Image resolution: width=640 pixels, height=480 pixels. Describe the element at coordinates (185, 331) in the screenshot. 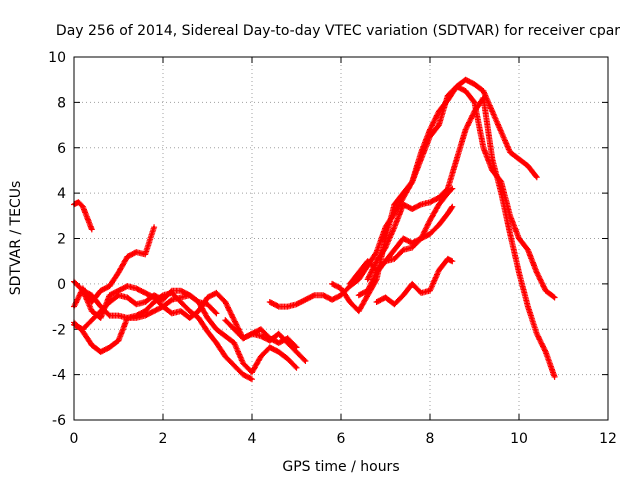

I see `series-s4` at that location.